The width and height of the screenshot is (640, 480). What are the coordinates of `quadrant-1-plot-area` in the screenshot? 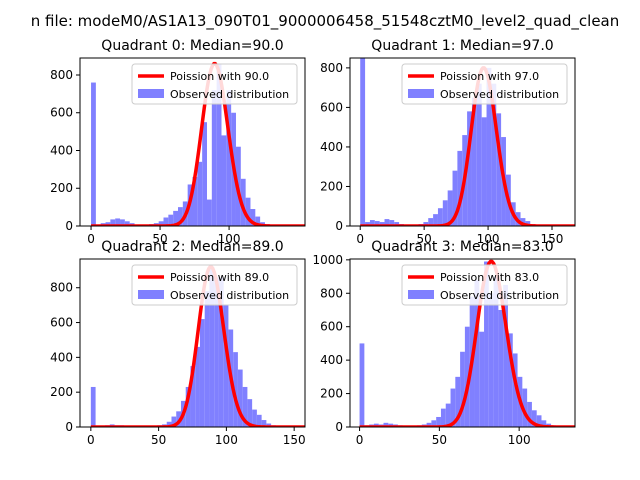 It's located at (467, 142).